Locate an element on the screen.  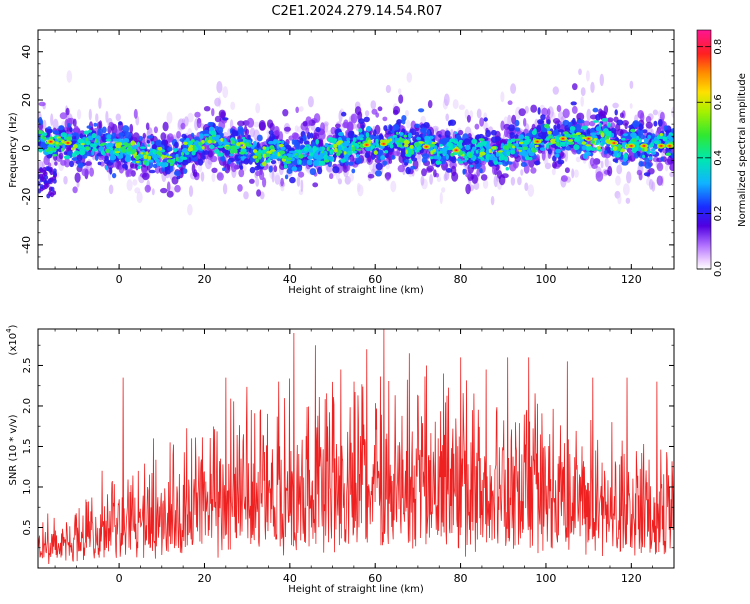
colorbar-tick-label: 0.4 is located at coordinates (718, 158).